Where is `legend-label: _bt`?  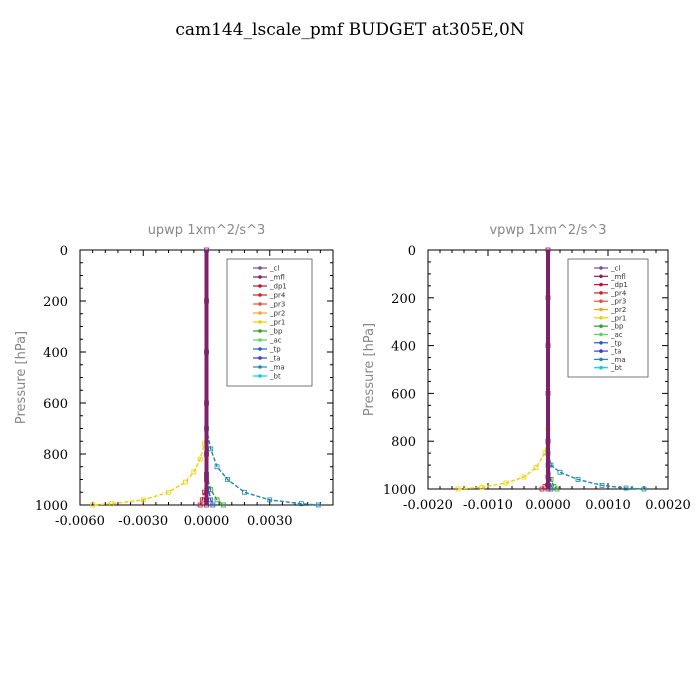 legend-label: _bt is located at coordinates (616, 368).